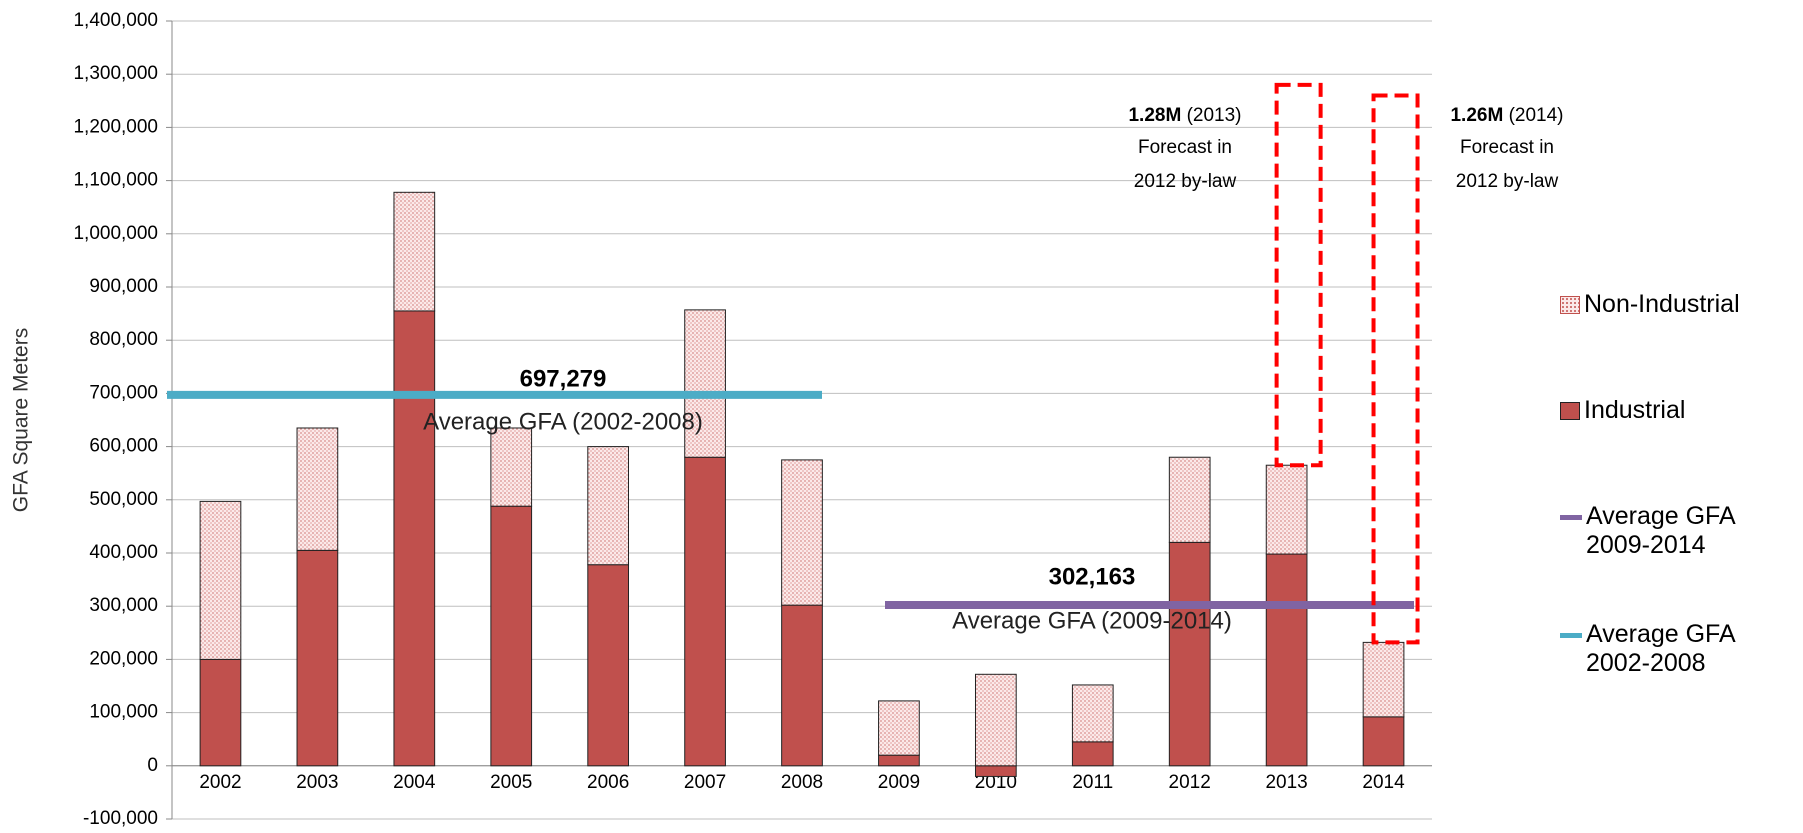  Describe the element at coordinates (1092, 576) in the screenshot. I see `average-value-label: 302,163` at that location.